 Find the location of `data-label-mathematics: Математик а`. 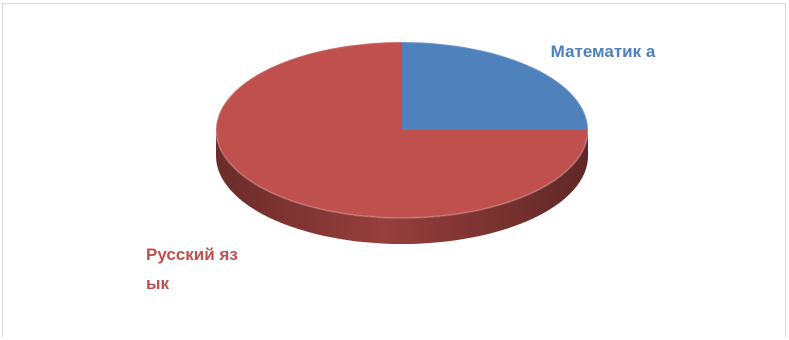

data-label-mathematics: Математик а is located at coordinates (603, 51).